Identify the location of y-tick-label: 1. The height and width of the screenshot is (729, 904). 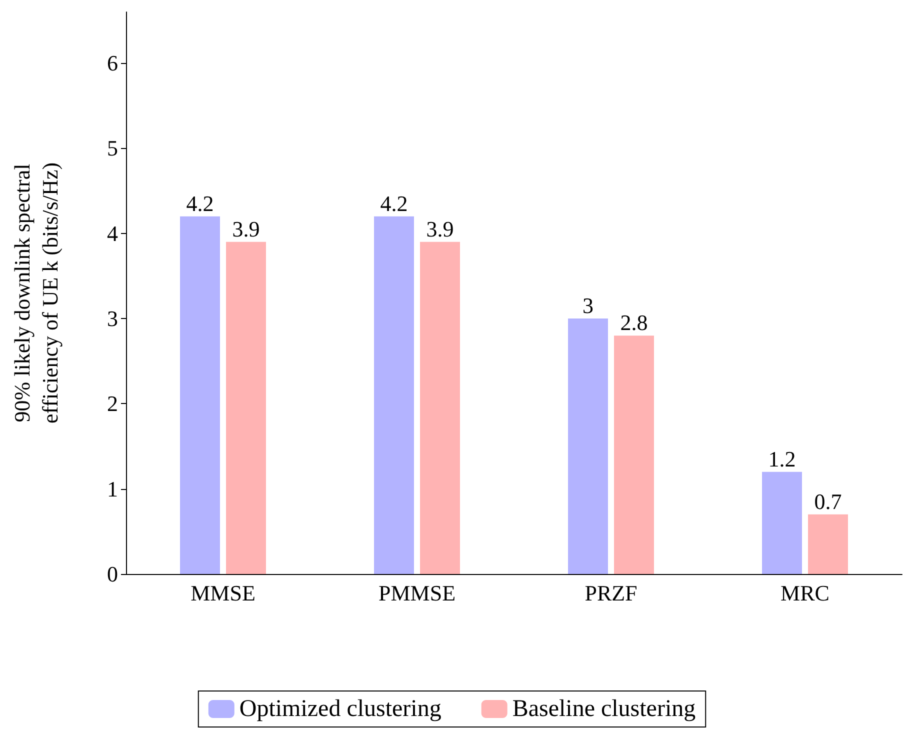
(112, 489).